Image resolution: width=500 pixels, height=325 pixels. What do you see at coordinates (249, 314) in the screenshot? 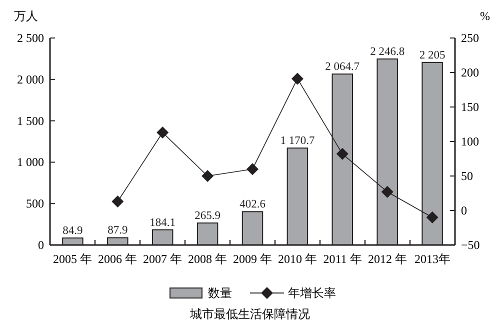
I see `text: 城市最低生活保障情况` at bounding box center [249, 314].